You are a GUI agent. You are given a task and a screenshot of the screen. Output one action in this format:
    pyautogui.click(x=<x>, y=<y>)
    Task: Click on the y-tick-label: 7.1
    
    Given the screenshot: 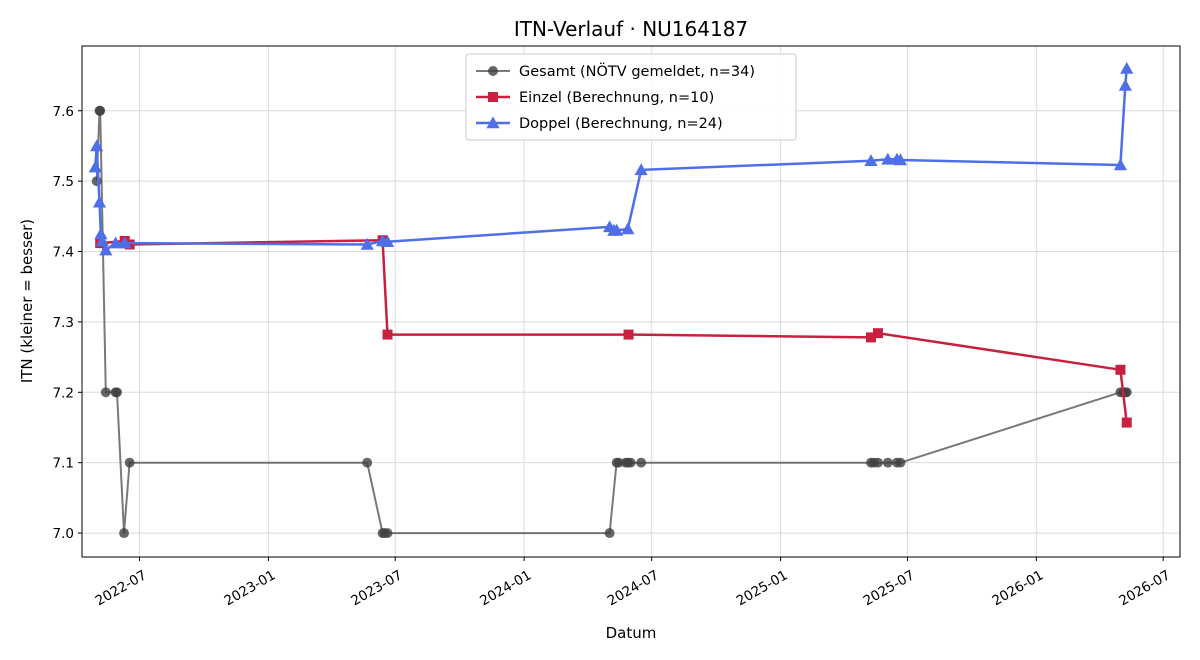 What is the action you would take?
    pyautogui.click(x=63, y=464)
    